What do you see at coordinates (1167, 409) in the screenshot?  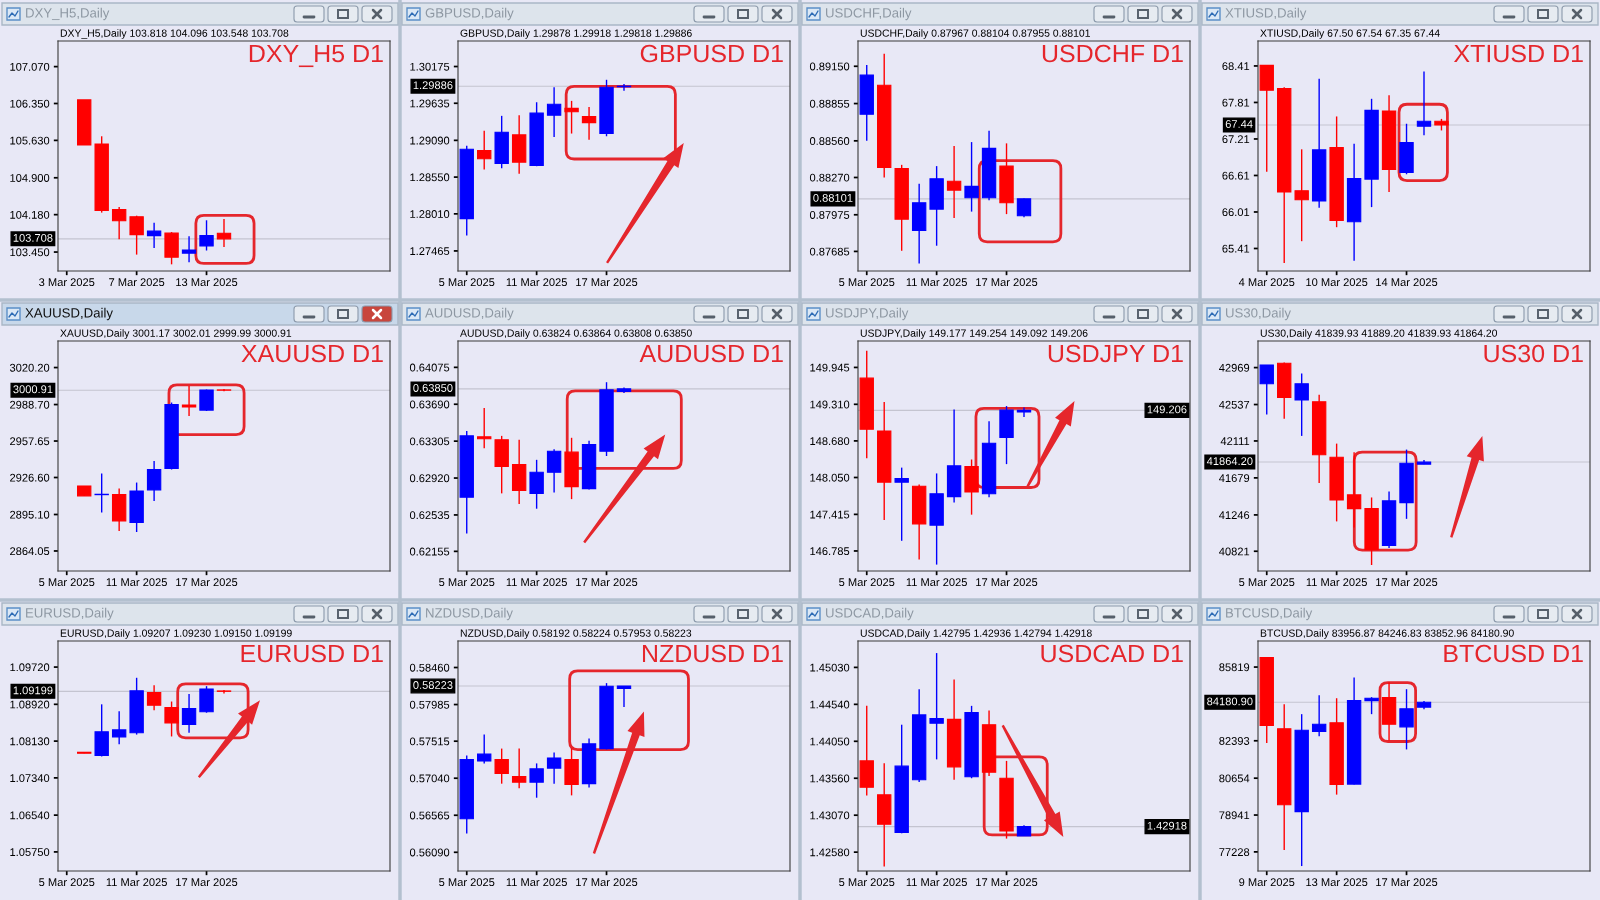 I see `ref-line-label: 149.206` at bounding box center [1167, 409].